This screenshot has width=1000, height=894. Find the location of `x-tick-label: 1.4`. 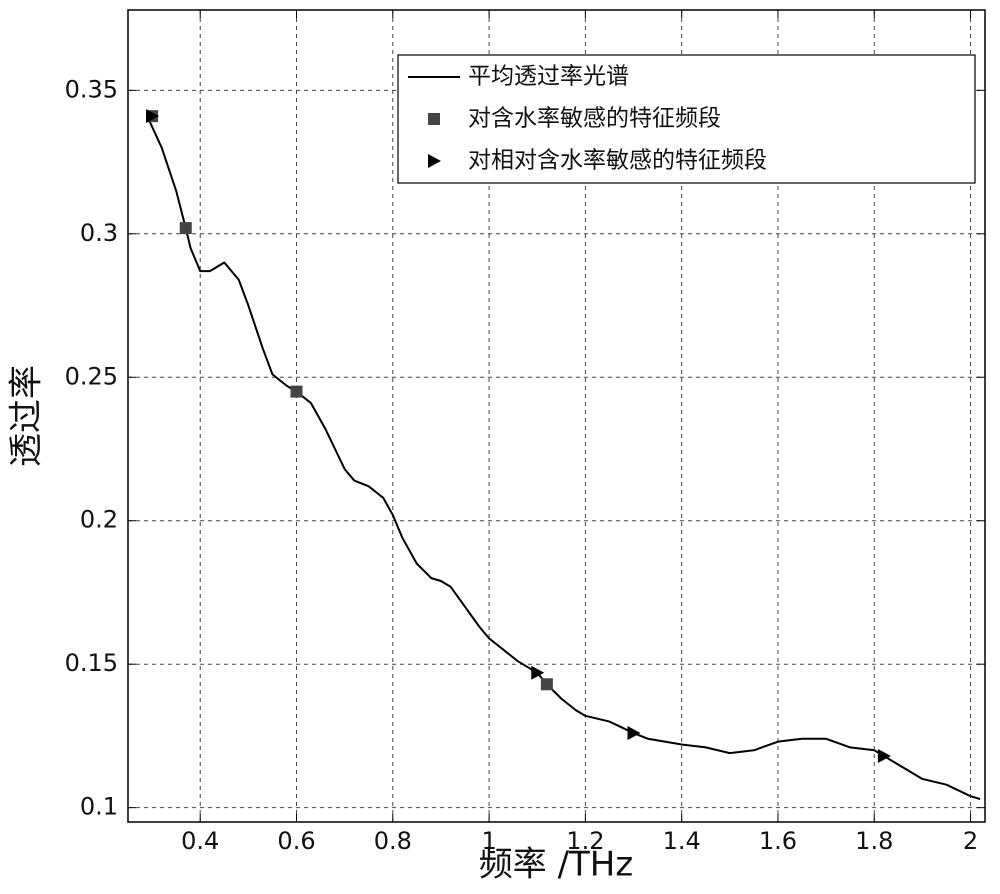

x-tick-label: 1.4 is located at coordinates (682, 841).